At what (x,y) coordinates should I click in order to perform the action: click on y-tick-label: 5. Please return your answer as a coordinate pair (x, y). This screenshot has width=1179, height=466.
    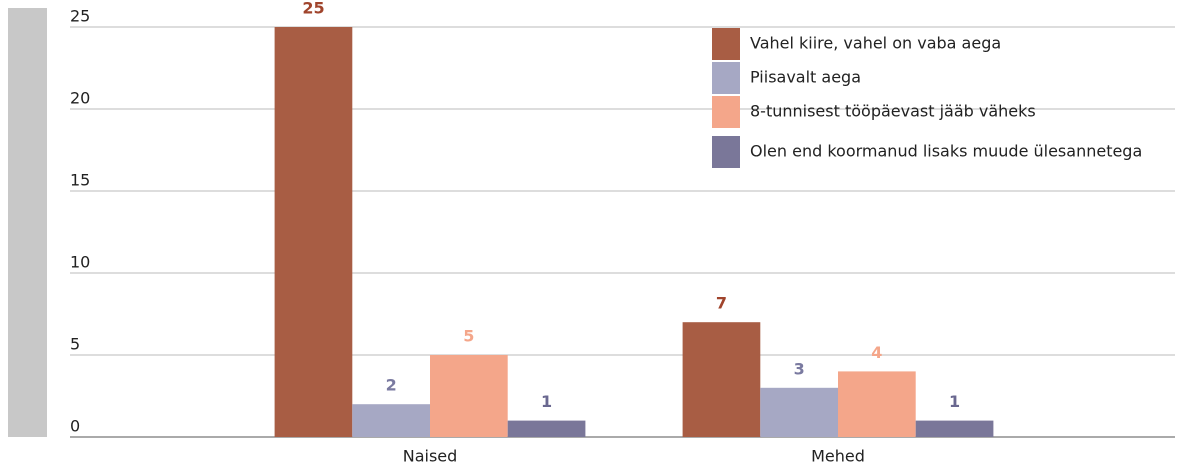
    Looking at the image, I should click on (75, 344).